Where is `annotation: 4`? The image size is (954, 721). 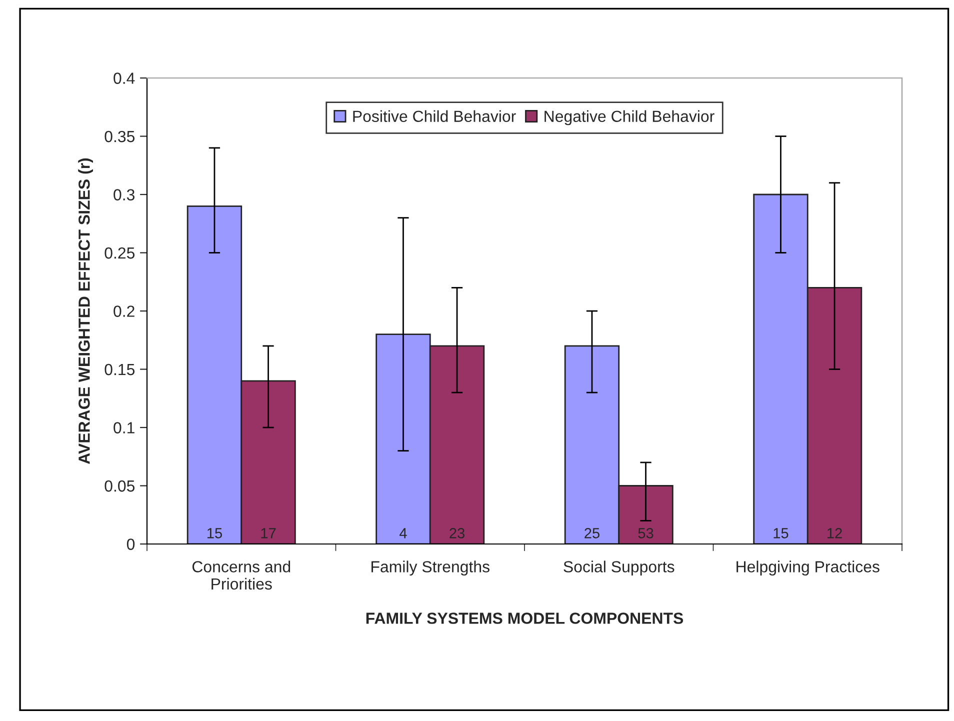
annotation: 4 is located at coordinates (403, 533).